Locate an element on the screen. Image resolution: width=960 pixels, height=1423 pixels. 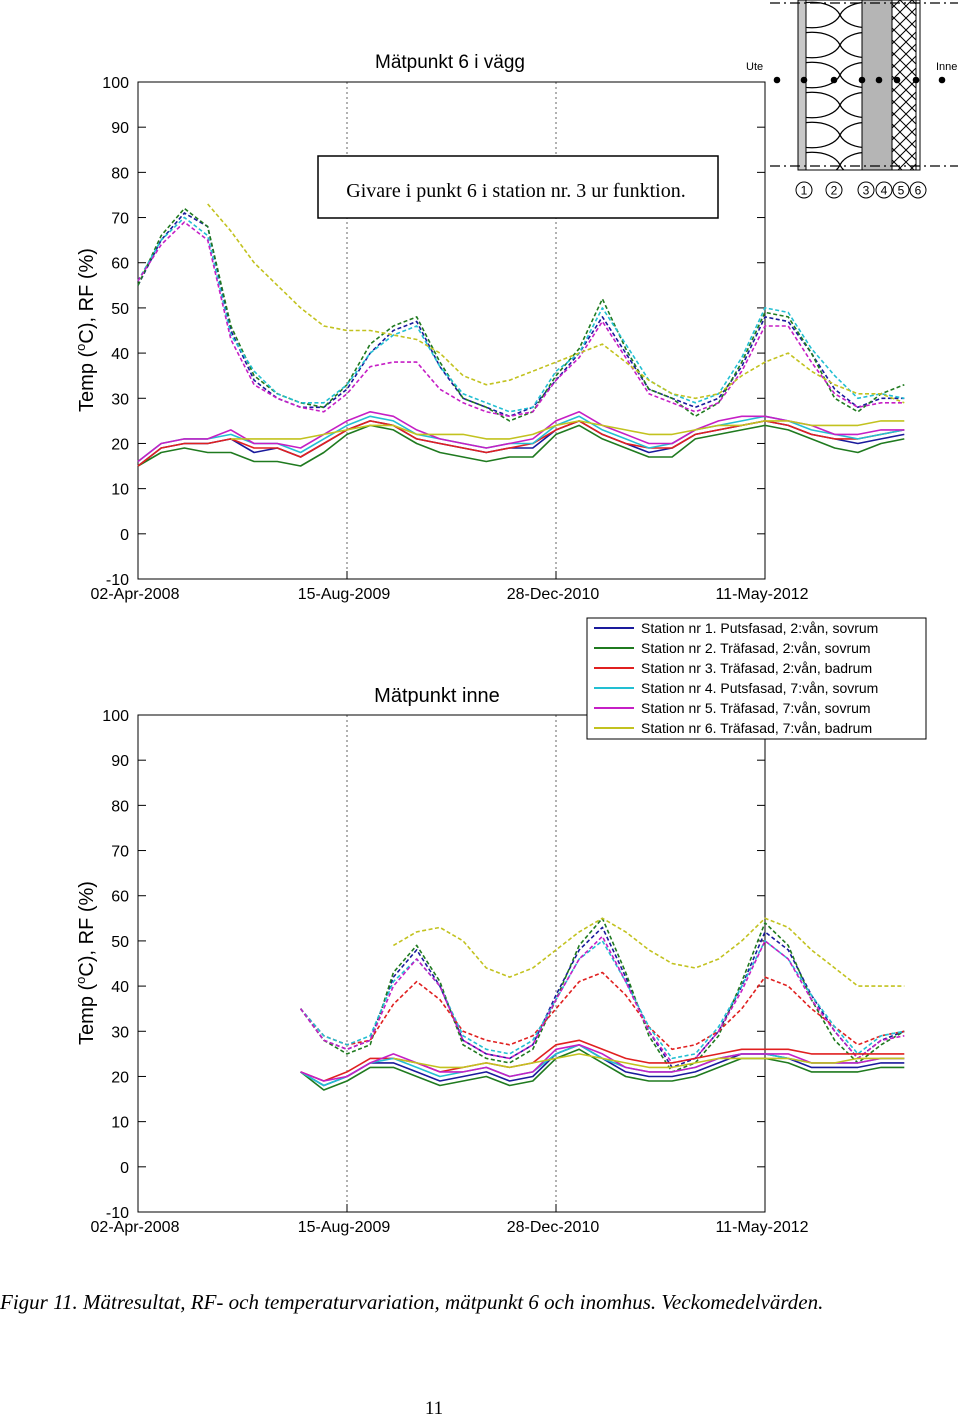
point-marker-label-2: 2 is located at coordinates (834, 191).